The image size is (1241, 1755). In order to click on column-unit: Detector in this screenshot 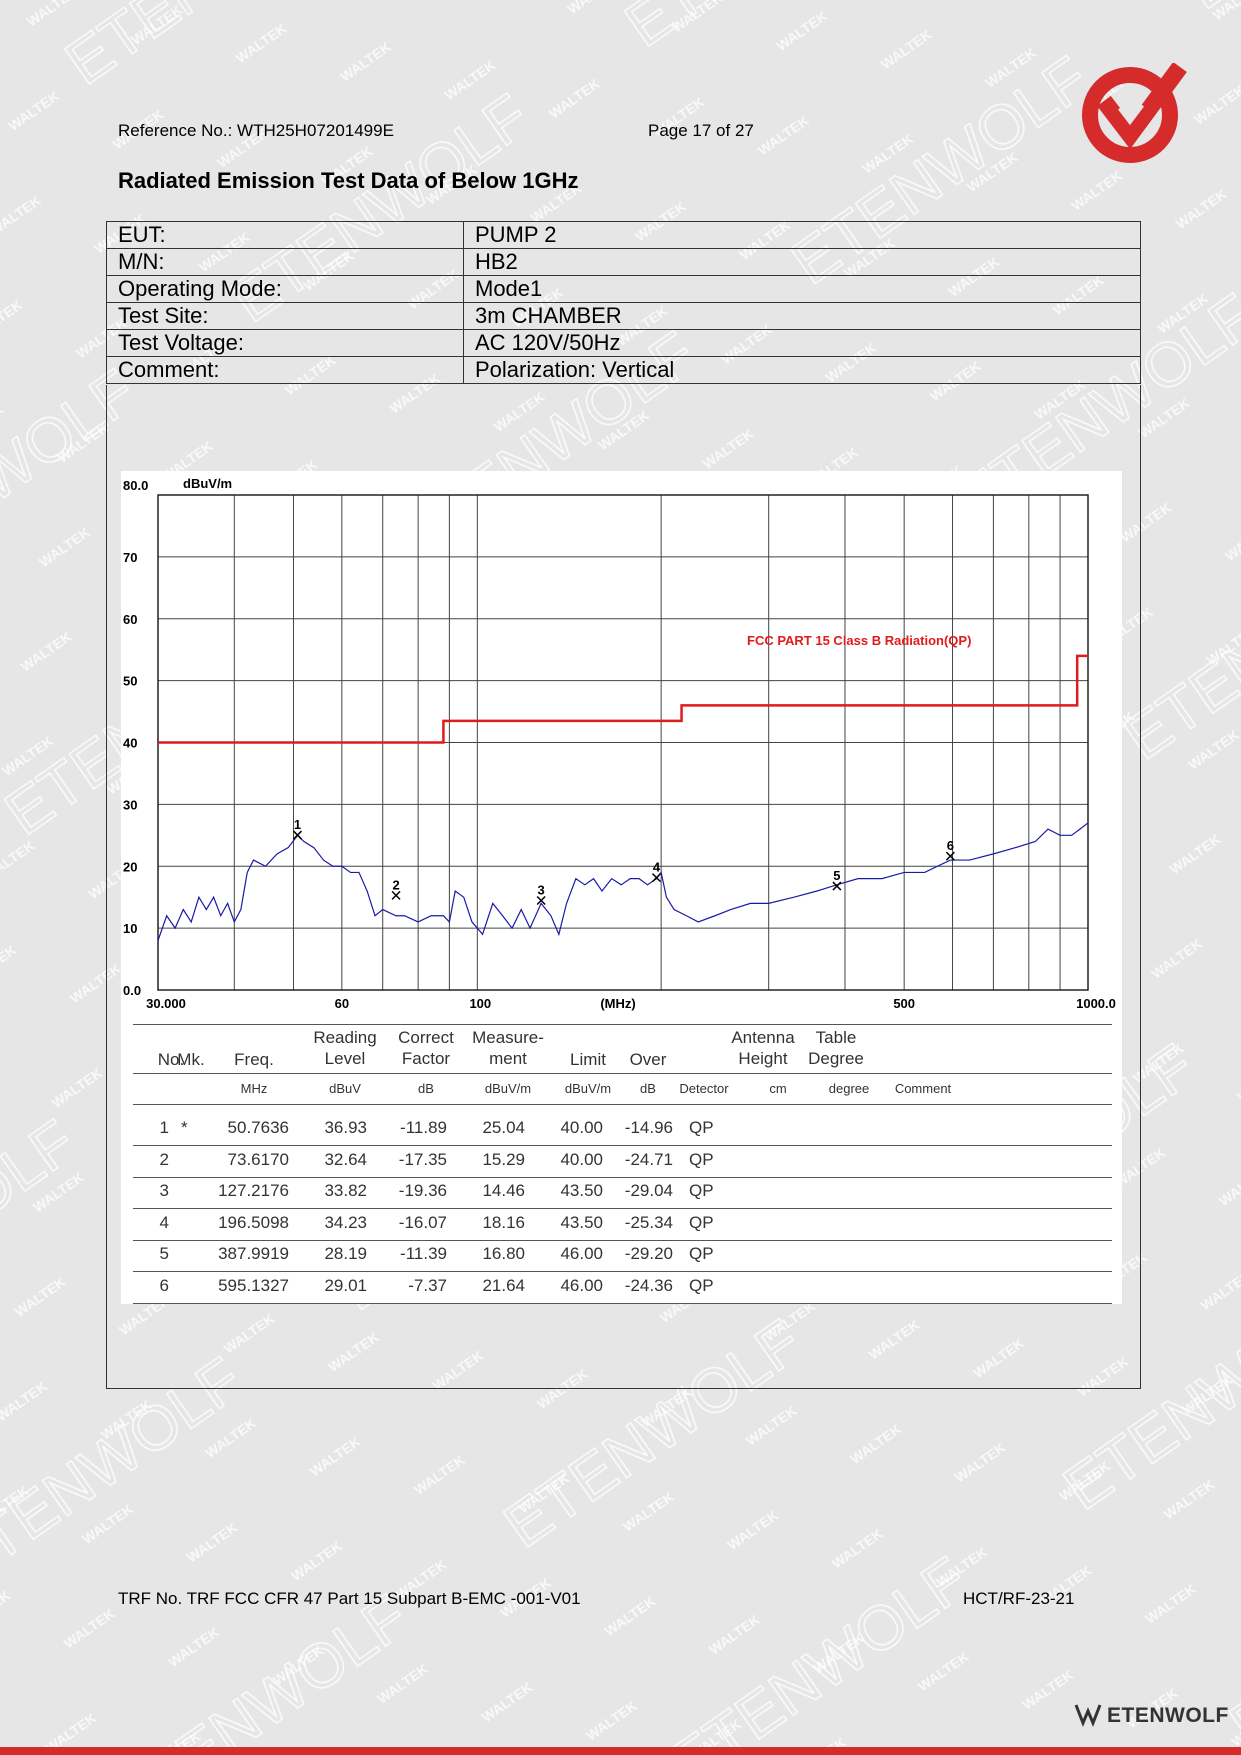, I will do `click(704, 1088)`.